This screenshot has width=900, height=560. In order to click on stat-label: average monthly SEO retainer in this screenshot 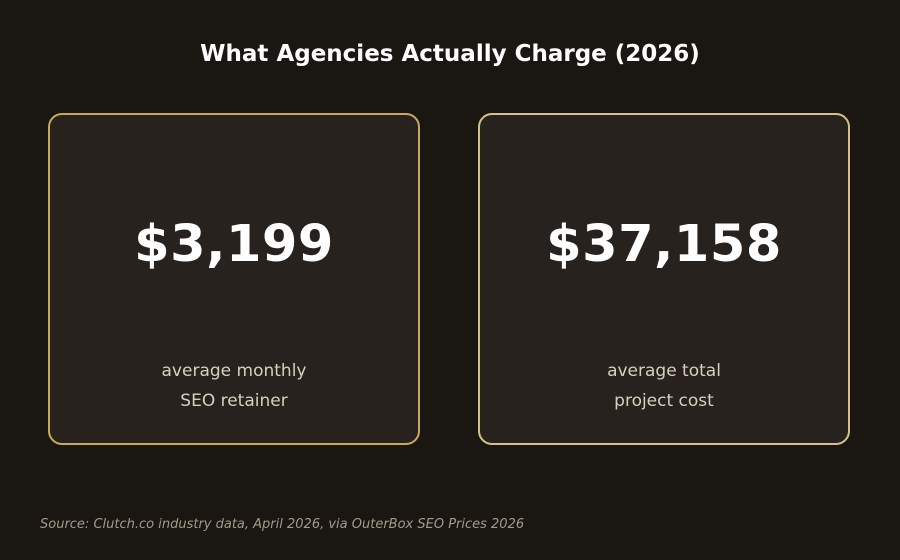, I will do `click(234, 386)`.